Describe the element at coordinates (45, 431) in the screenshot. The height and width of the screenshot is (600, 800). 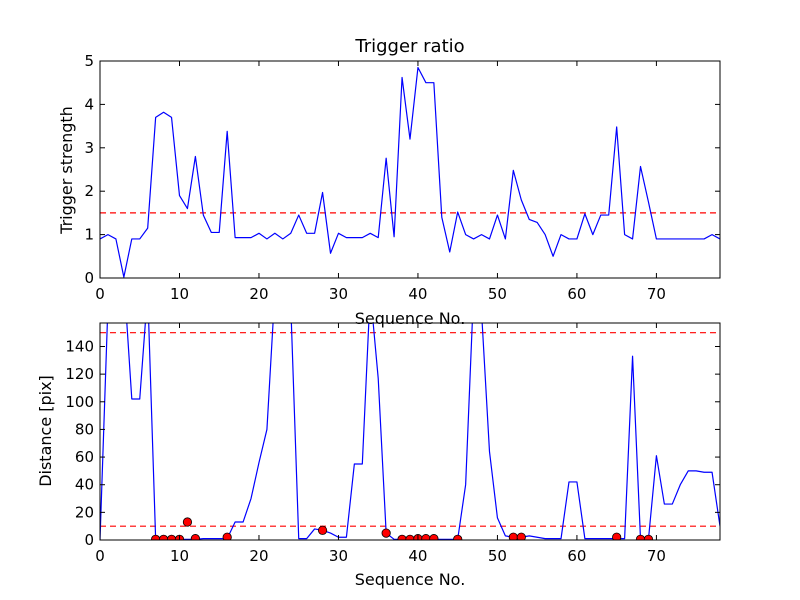
I see `y-axis-label: Distance [pix]` at that location.